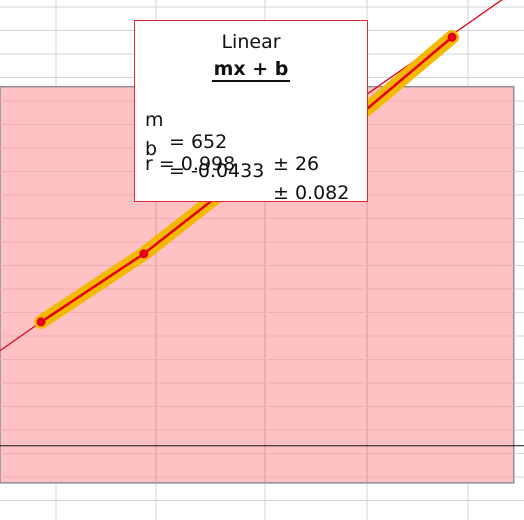  What do you see at coordinates (190, 164) in the screenshot?
I see `fit-correlation: r = 0.998` at bounding box center [190, 164].